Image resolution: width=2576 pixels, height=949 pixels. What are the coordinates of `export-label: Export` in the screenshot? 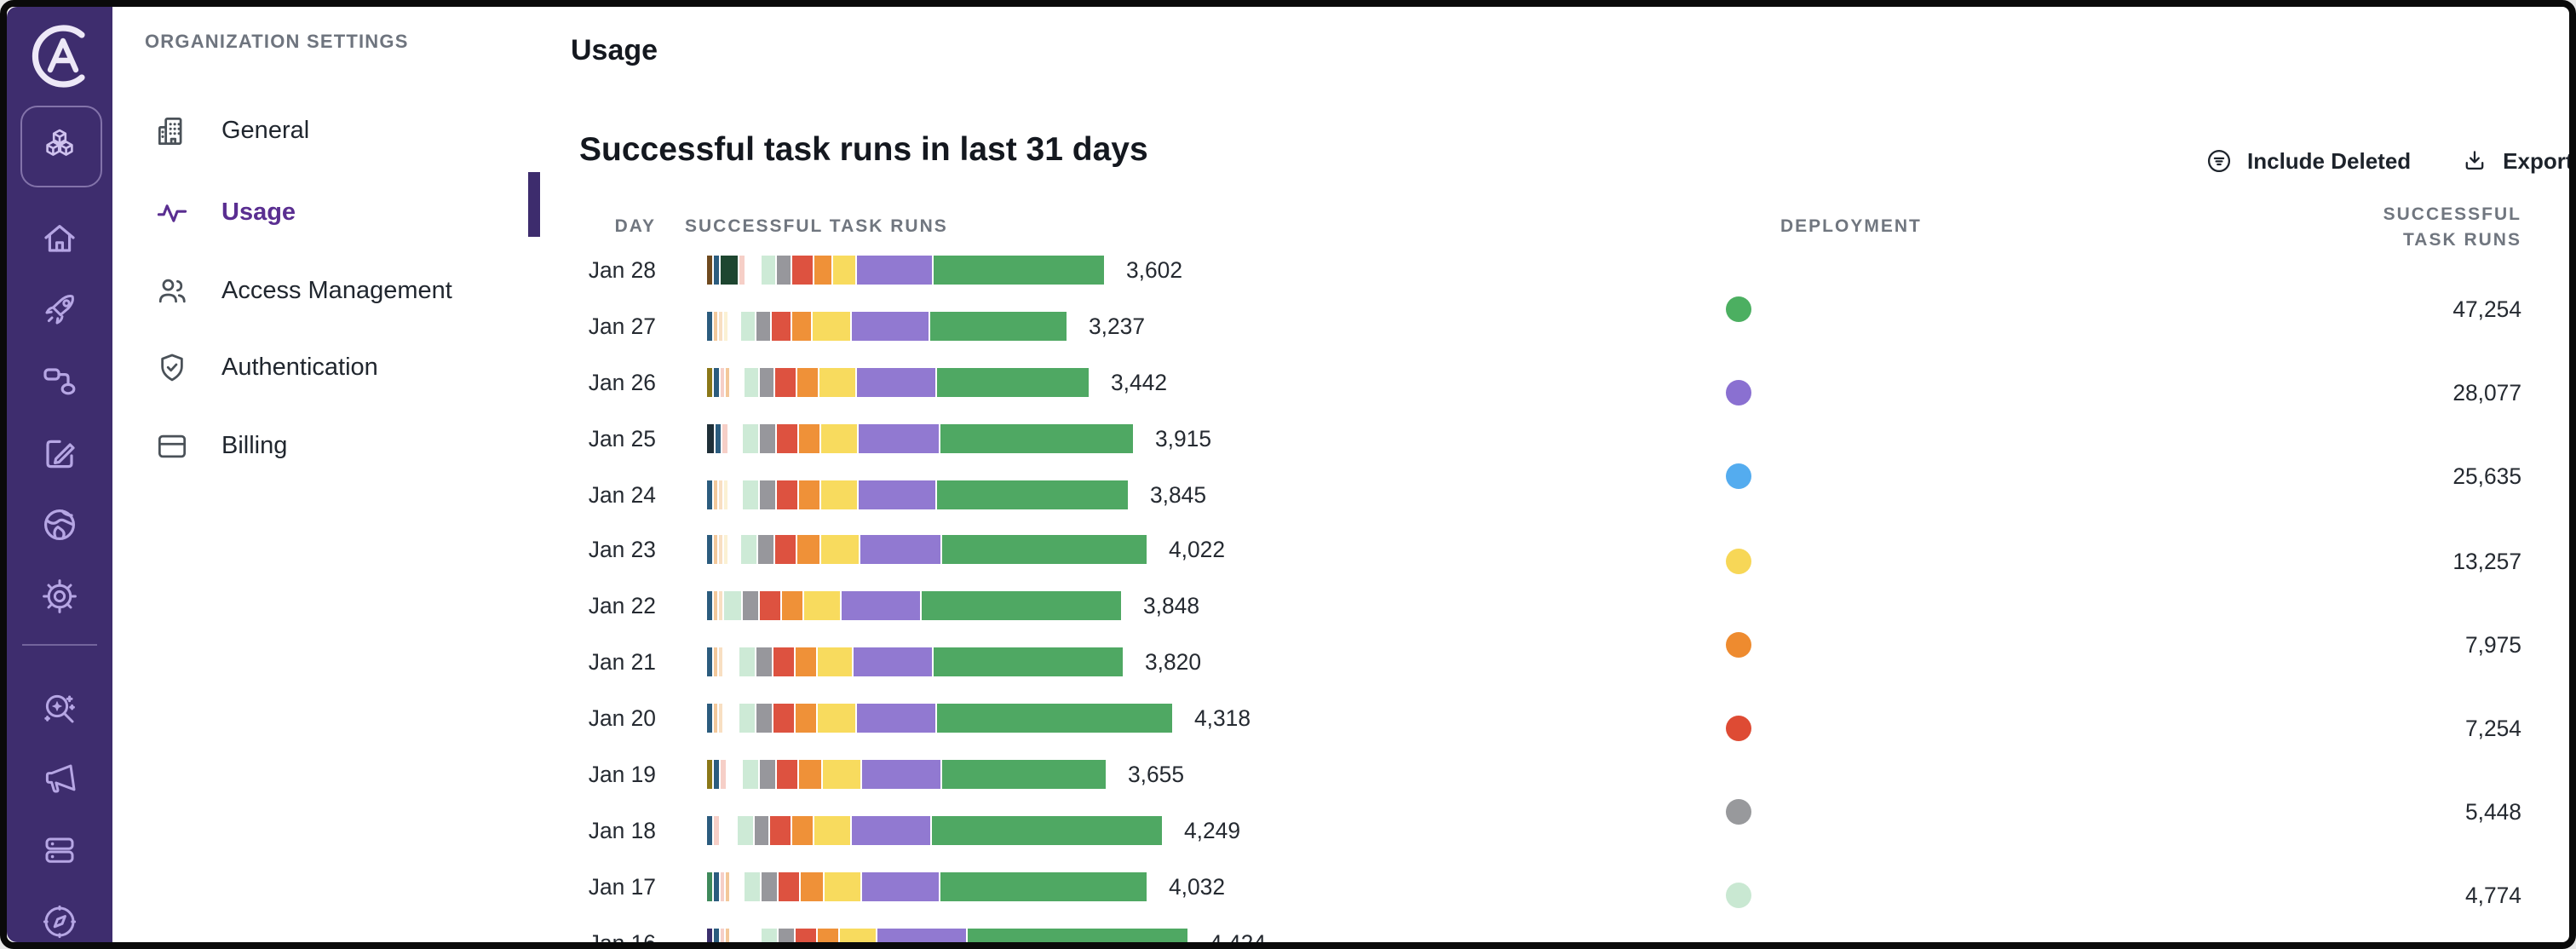 It's located at (2538, 160).